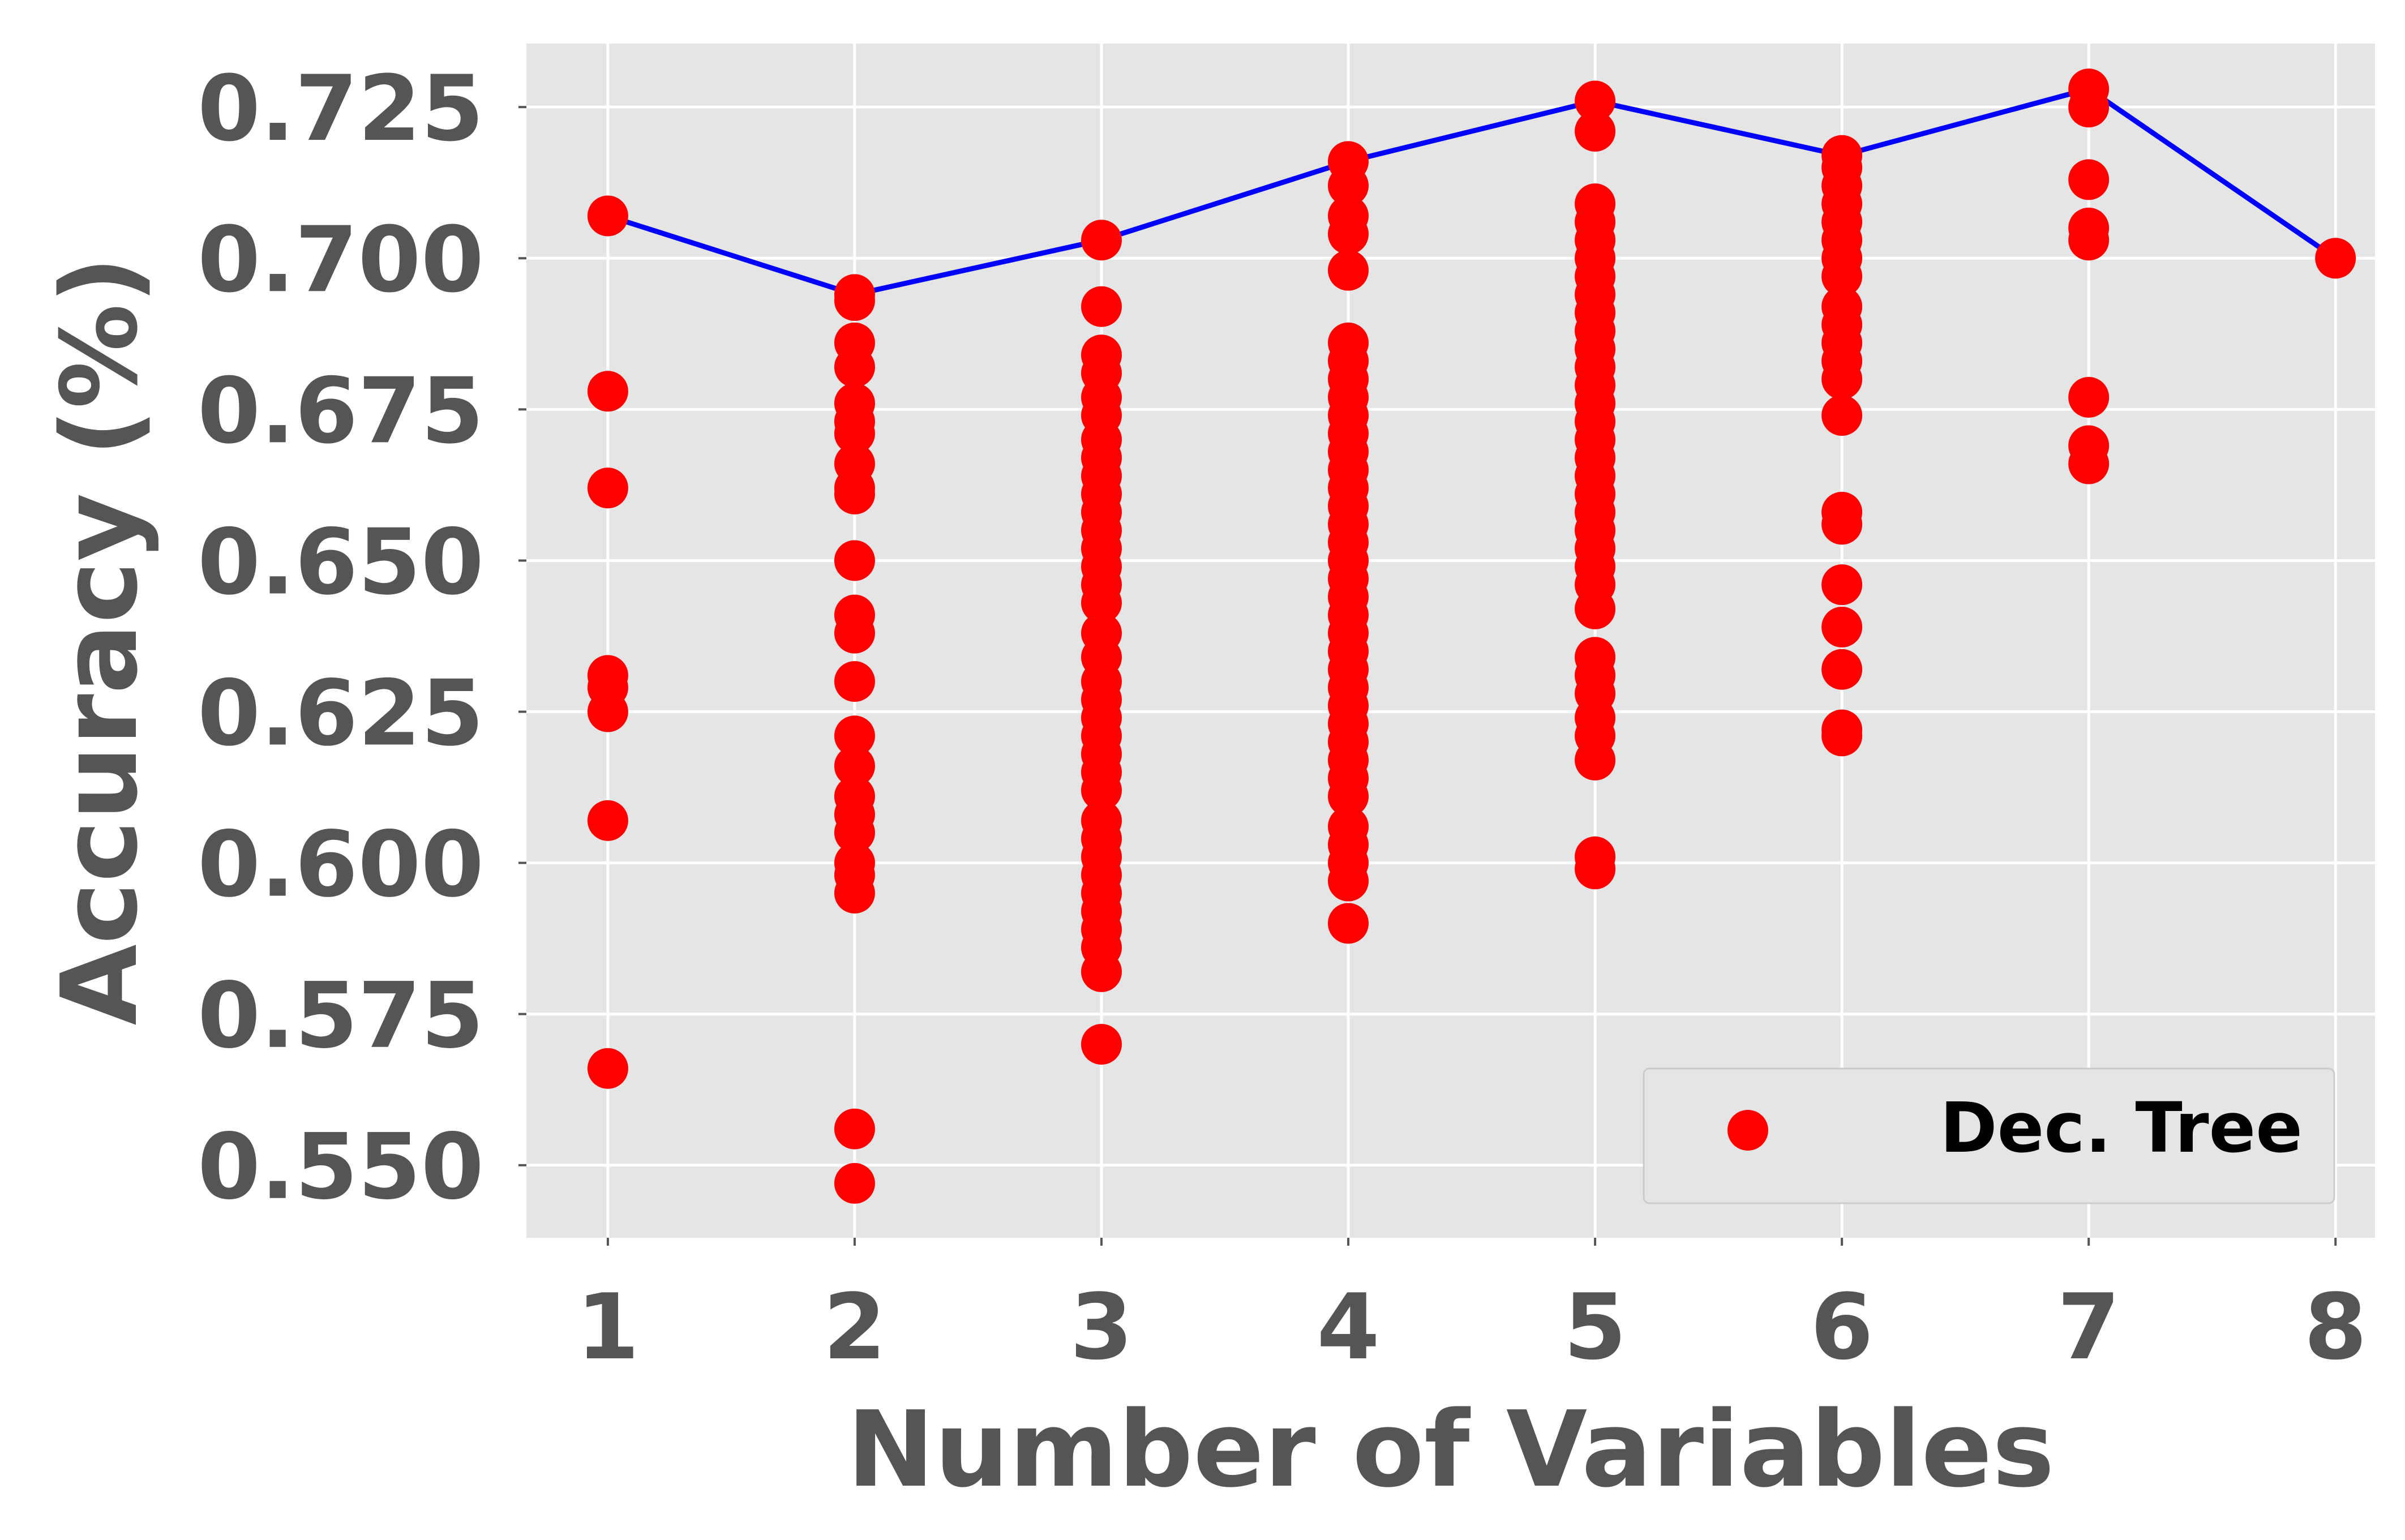 This screenshot has width=2405, height=1540. Describe the element at coordinates (341, 108) in the screenshot. I see `y-tick-label: 0.725` at that location.